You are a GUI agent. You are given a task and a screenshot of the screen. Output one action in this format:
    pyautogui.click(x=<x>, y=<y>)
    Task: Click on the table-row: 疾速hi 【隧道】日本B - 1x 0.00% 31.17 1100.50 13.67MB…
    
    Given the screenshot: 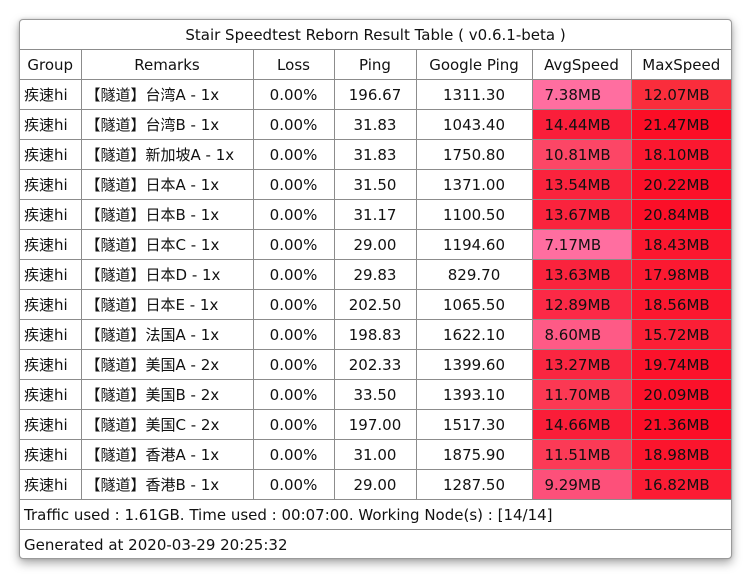 What is the action you would take?
    pyautogui.click(x=375, y=214)
    